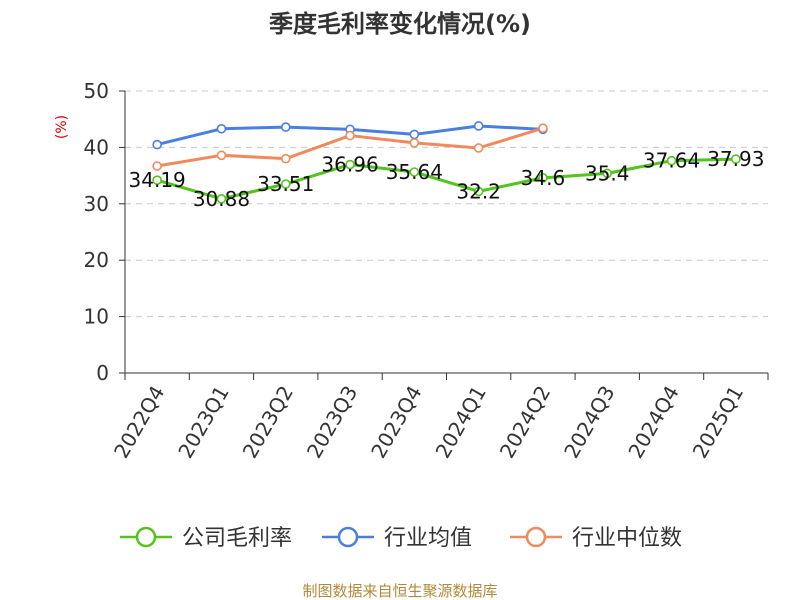 This screenshot has height=600, width=800. What do you see at coordinates (237, 538) in the screenshot?
I see `legend-label: 公司毛利率` at bounding box center [237, 538].